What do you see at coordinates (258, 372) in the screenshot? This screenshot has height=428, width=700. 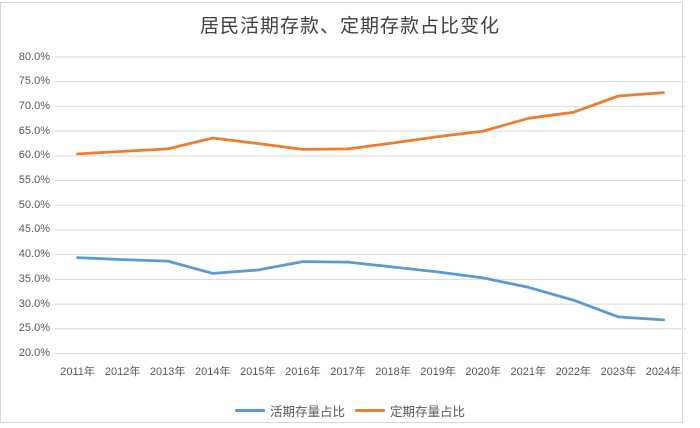 I see `x-tick-label: 2015年` at bounding box center [258, 372].